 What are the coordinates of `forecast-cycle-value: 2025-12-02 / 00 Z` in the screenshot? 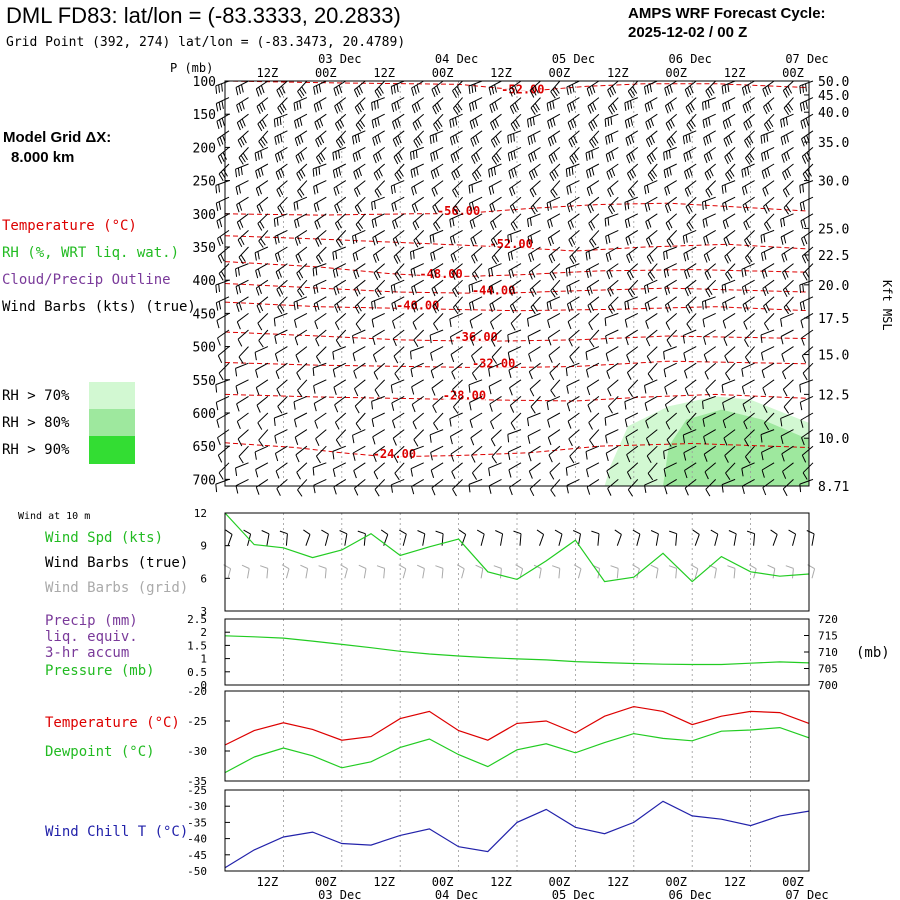 It's located at (687, 32).